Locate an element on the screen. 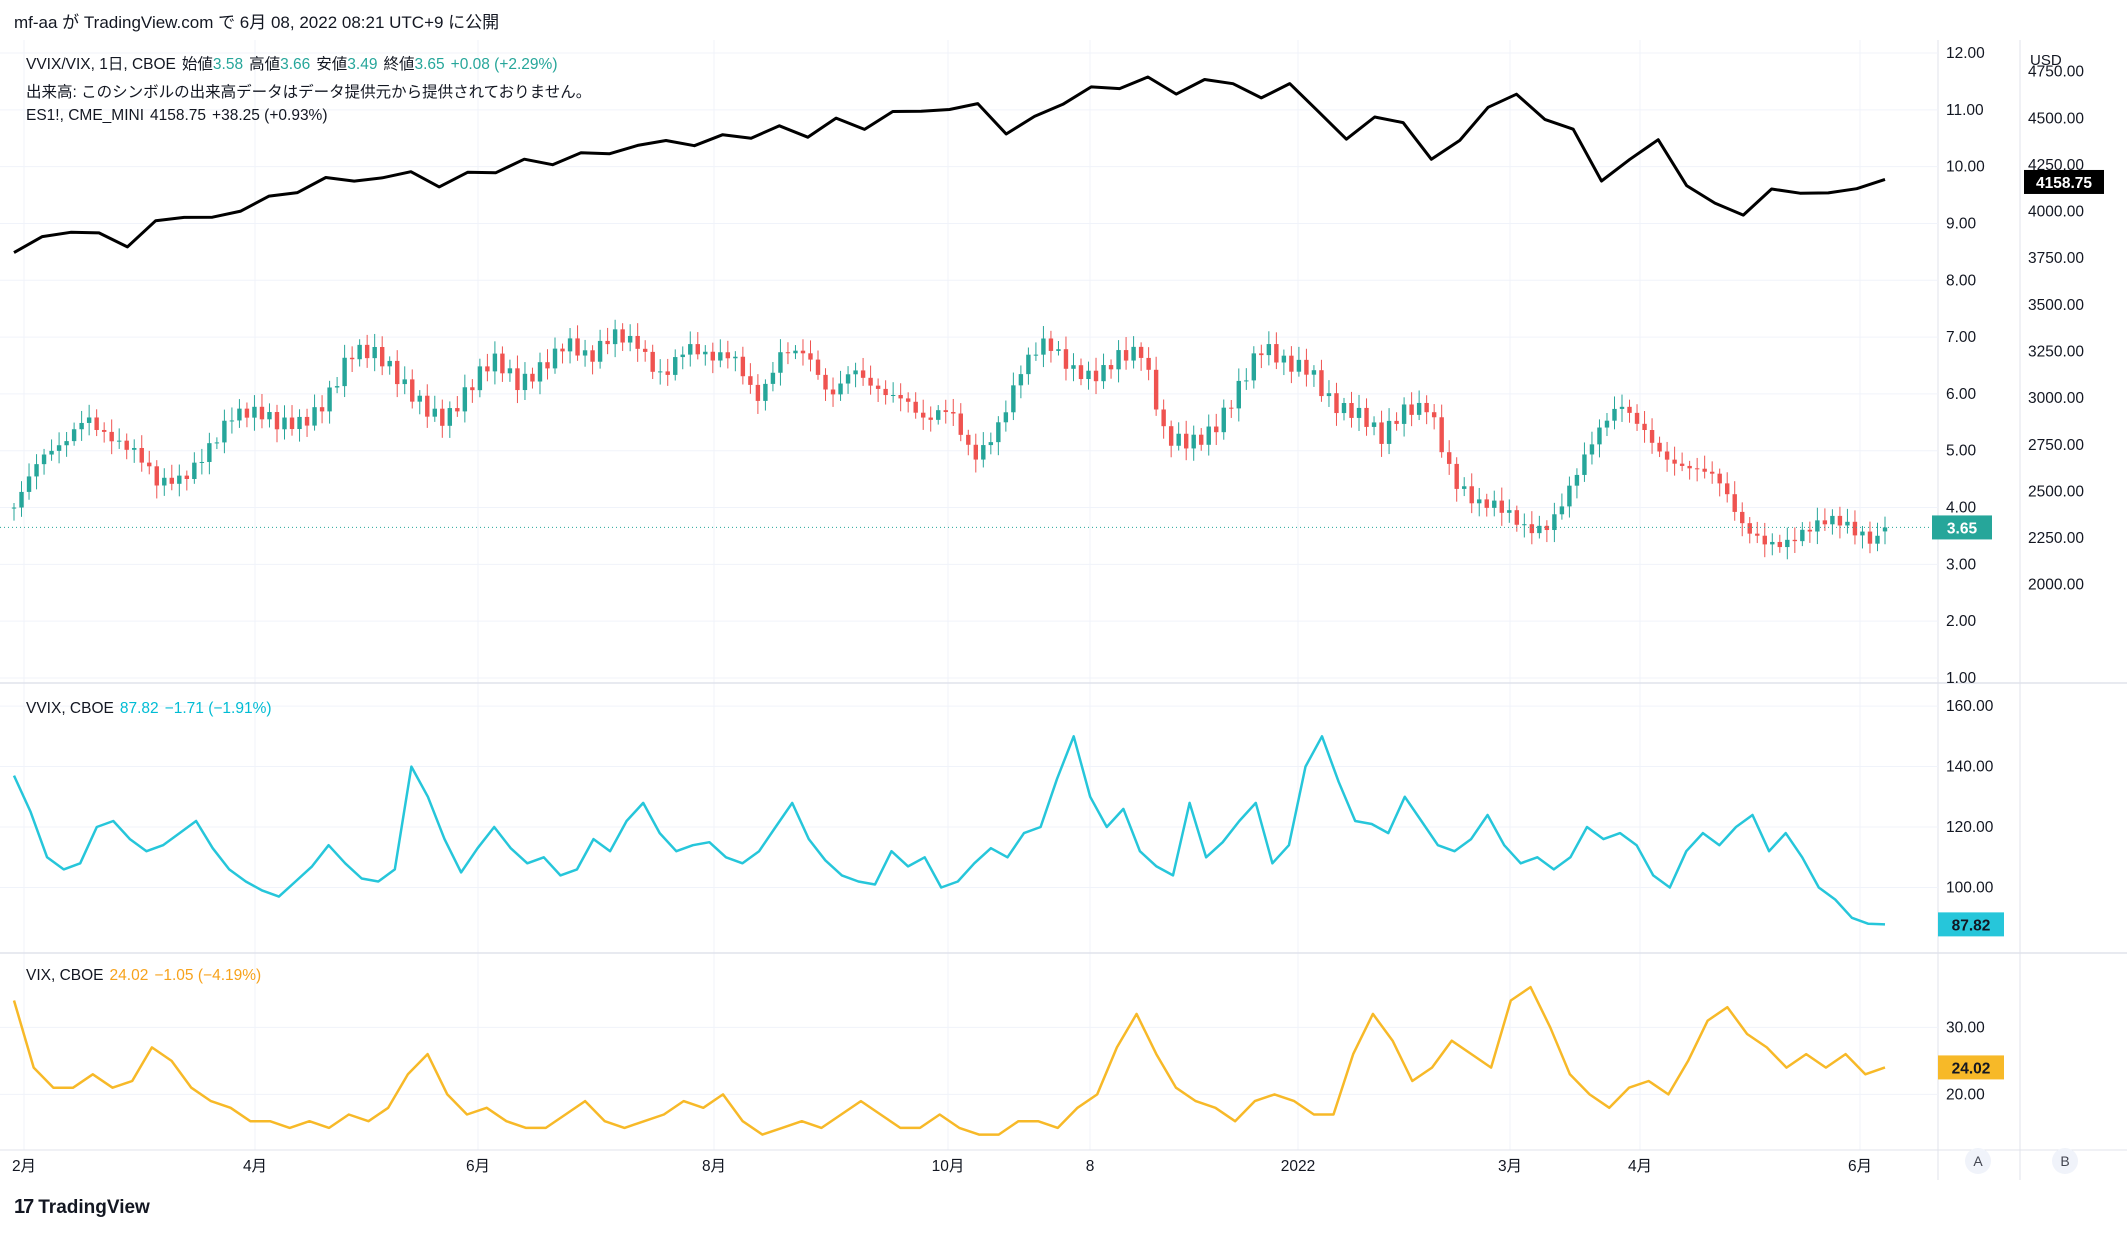 This screenshot has height=1234, width=2127. y-tick-label: 120.00 is located at coordinates (1970, 827).